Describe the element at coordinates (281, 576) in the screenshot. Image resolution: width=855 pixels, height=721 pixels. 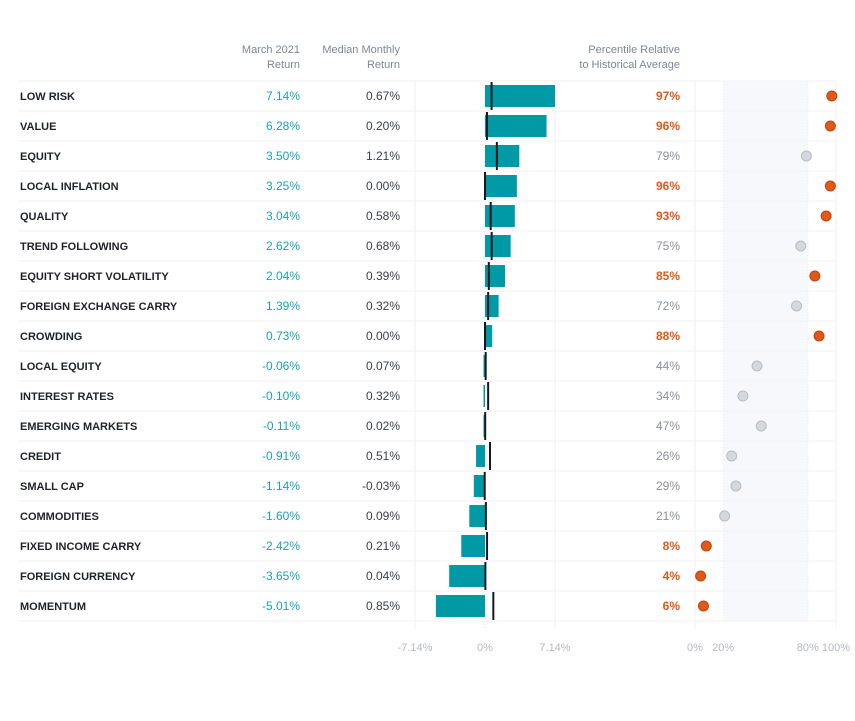
I see `march-return-value: -3.65%` at that location.